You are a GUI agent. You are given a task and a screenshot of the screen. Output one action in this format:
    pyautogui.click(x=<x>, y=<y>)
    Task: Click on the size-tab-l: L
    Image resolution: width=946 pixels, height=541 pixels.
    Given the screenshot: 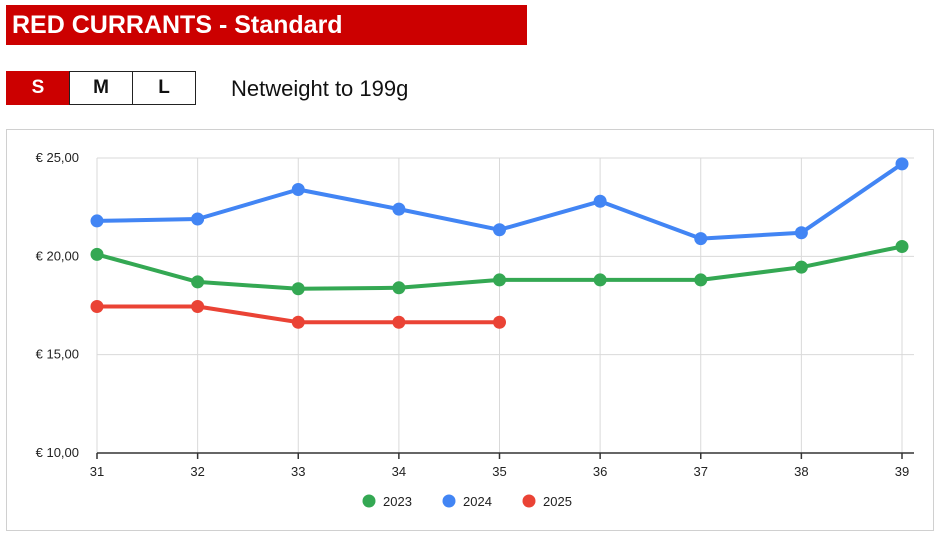 What is the action you would take?
    pyautogui.click(x=164, y=88)
    